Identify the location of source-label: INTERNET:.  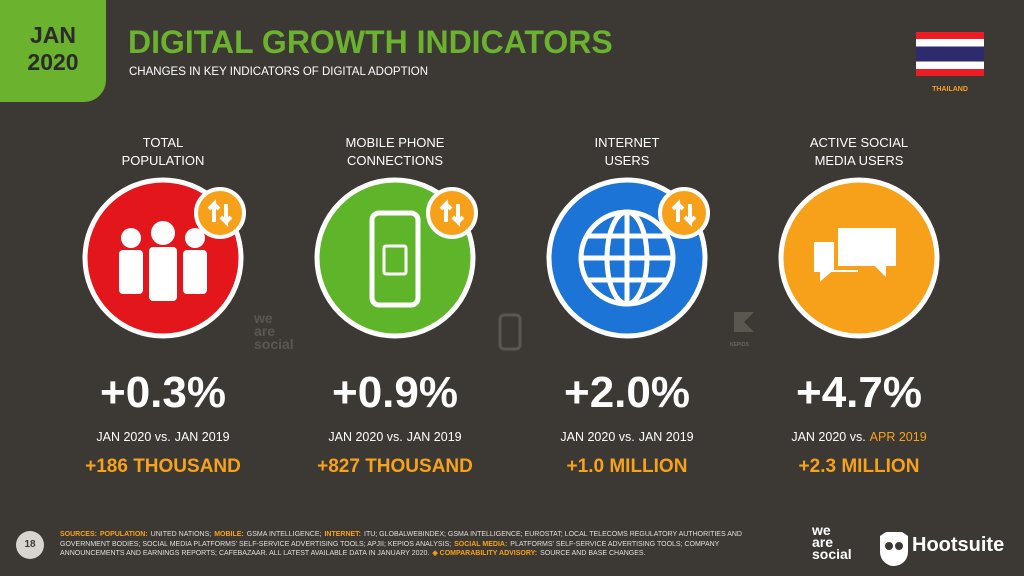
(343, 534).